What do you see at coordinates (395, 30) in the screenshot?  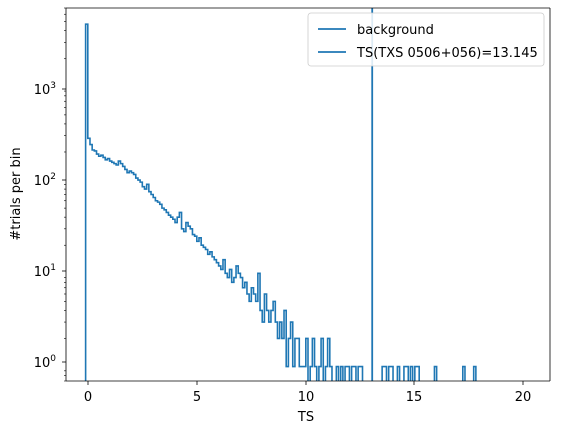 I see `legend-label-background: background` at bounding box center [395, 30].